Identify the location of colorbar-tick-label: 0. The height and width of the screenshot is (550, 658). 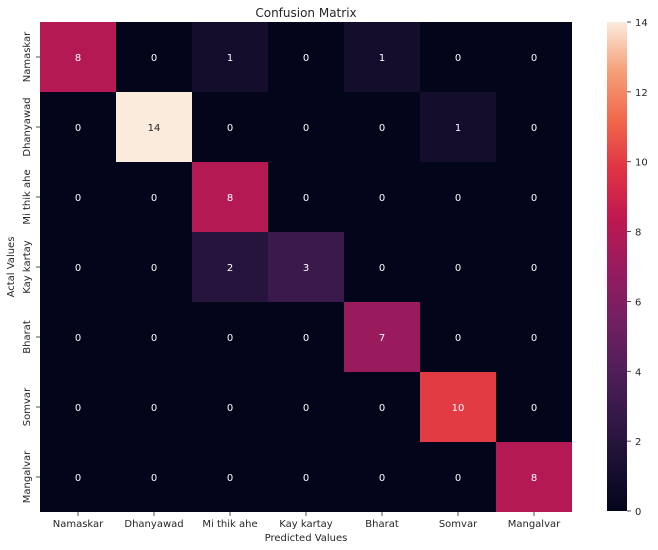
(638, 512).